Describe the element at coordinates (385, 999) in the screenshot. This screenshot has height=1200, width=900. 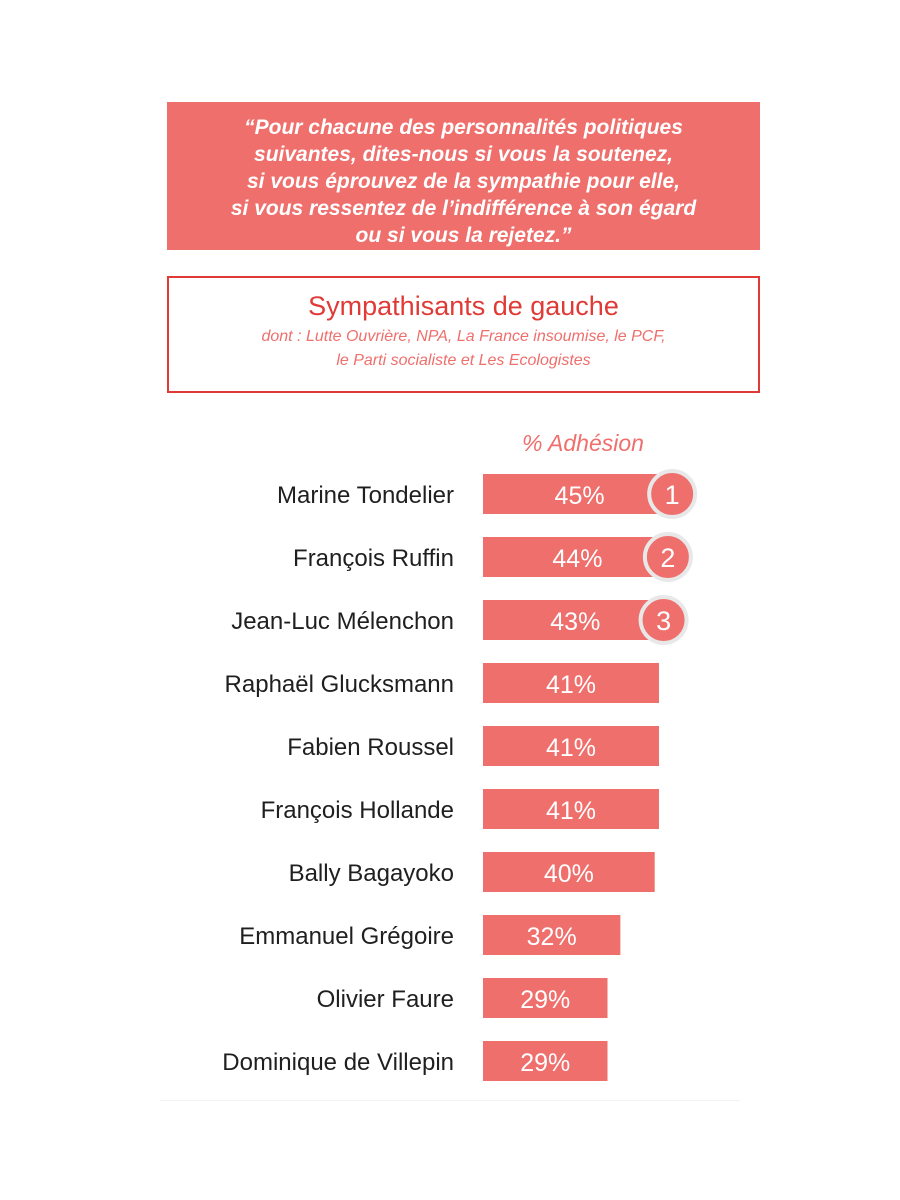
I see `category-label: Olivier Faure` at that location.